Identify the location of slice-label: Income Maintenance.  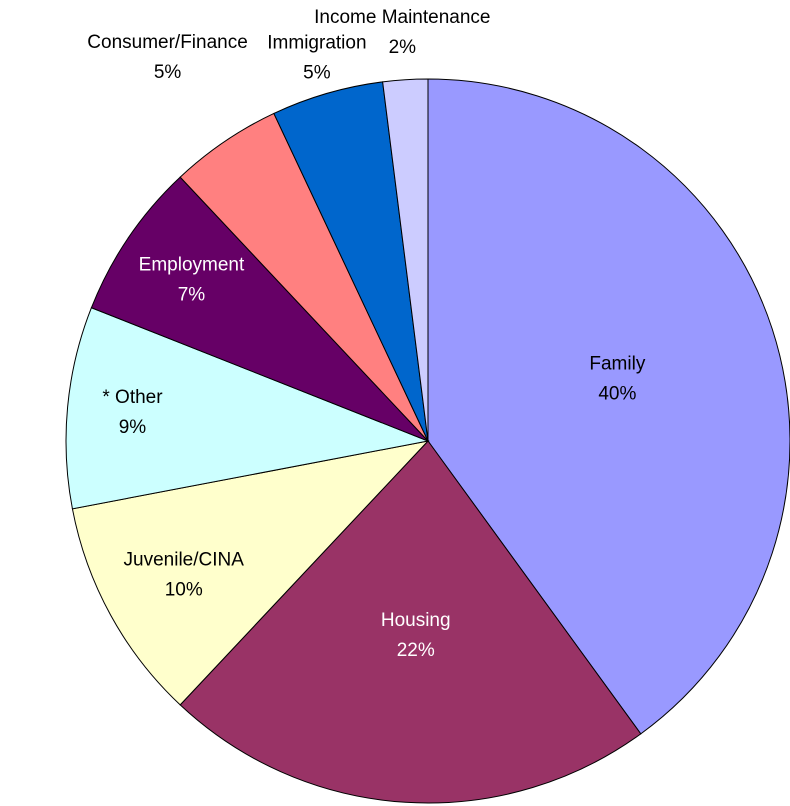
(402, 17).